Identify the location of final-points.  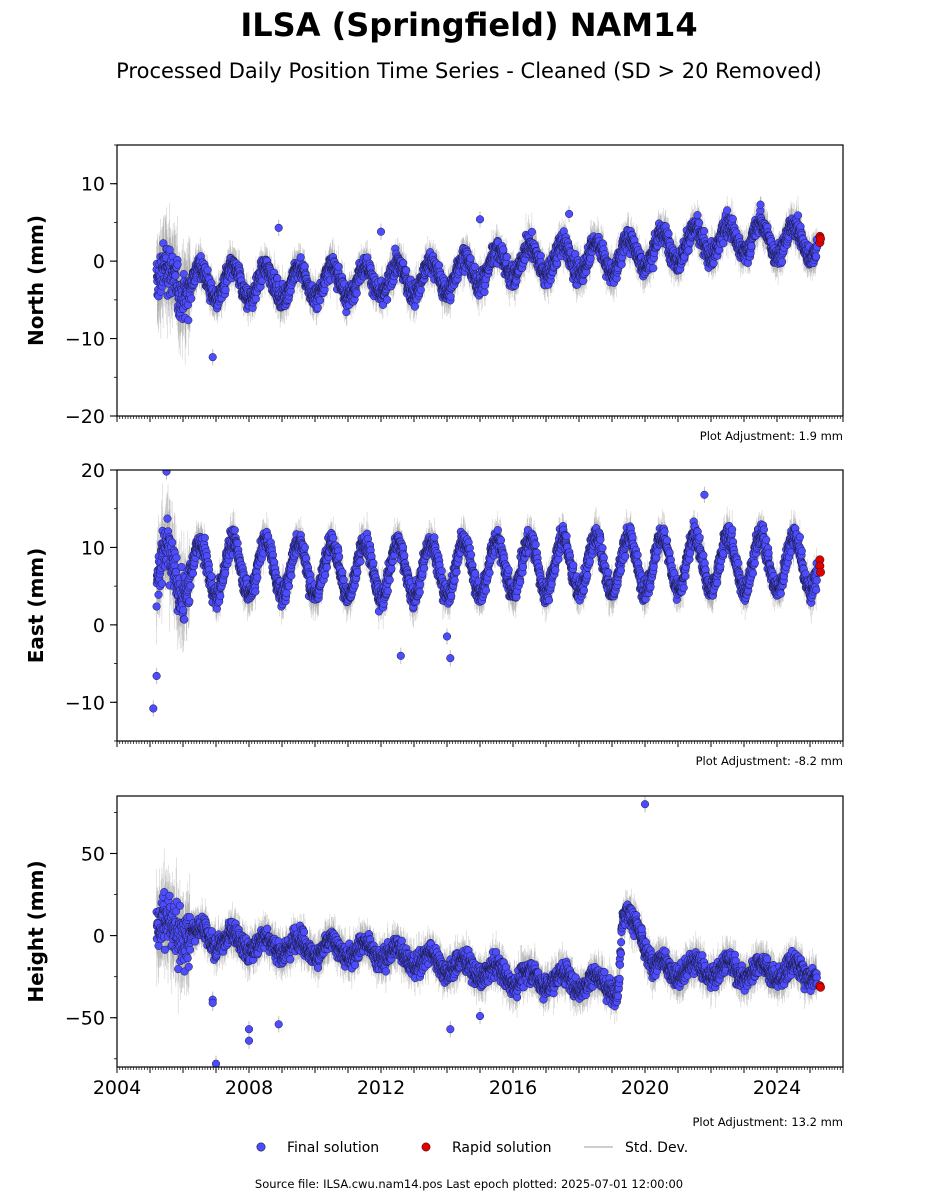
(487, 281).